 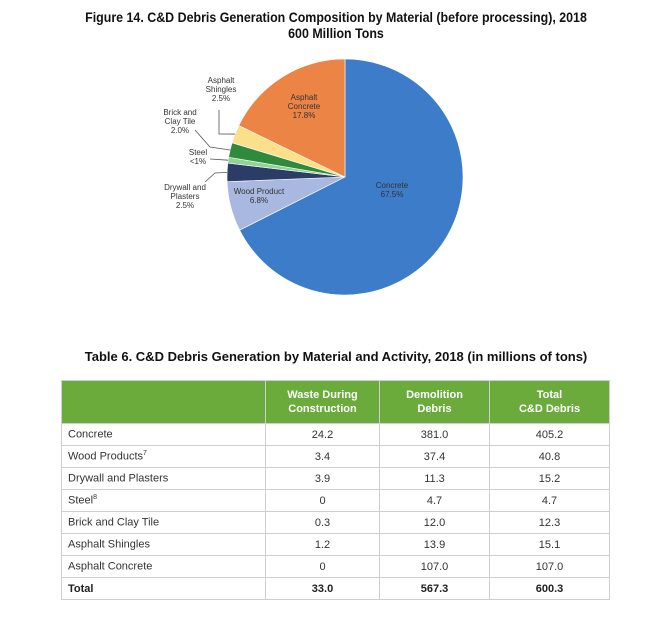 What do you see at coordinates (434, 402) in the screenshot?
I see `column-header: Demolition Debris` at bounding box center [434, 402].